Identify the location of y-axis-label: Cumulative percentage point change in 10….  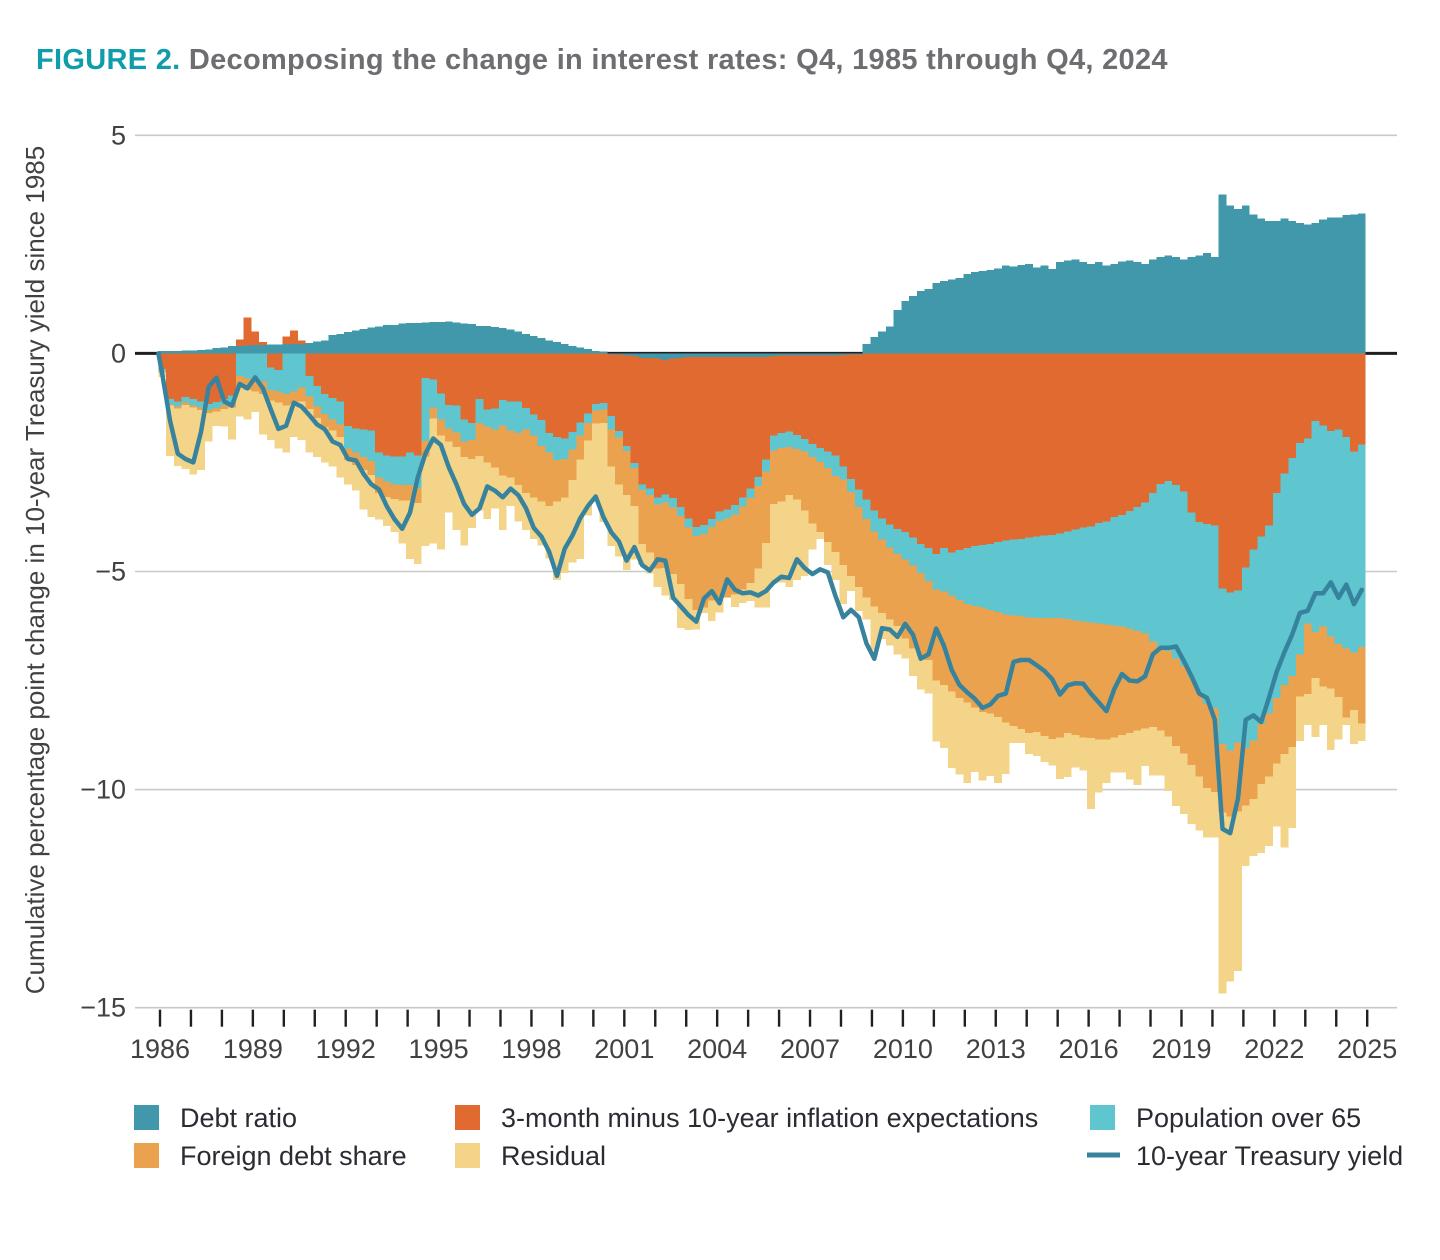
(35, 570).